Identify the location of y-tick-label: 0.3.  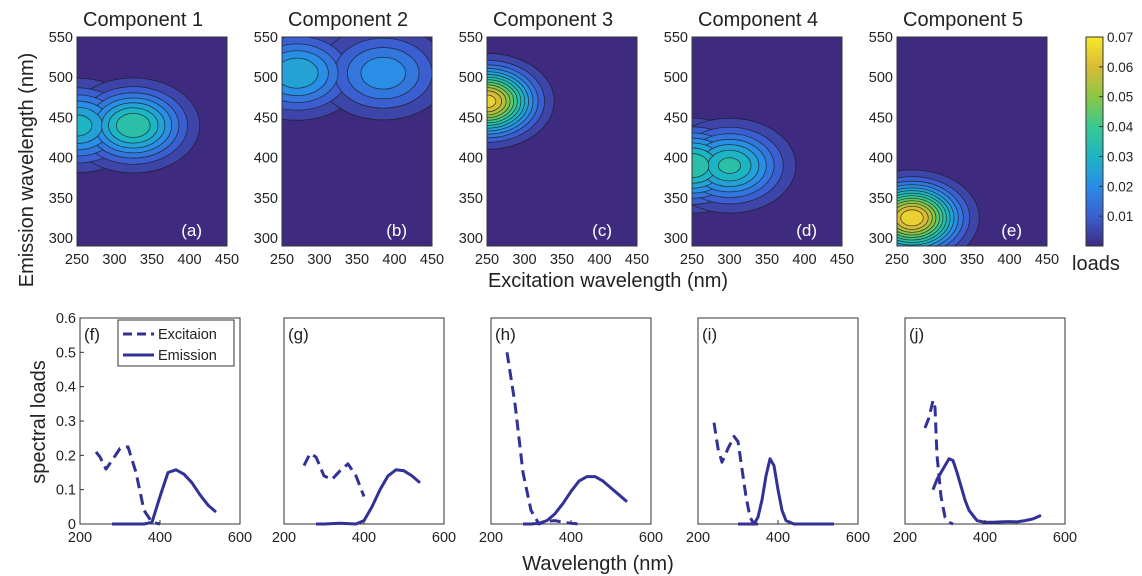
(66, 422).